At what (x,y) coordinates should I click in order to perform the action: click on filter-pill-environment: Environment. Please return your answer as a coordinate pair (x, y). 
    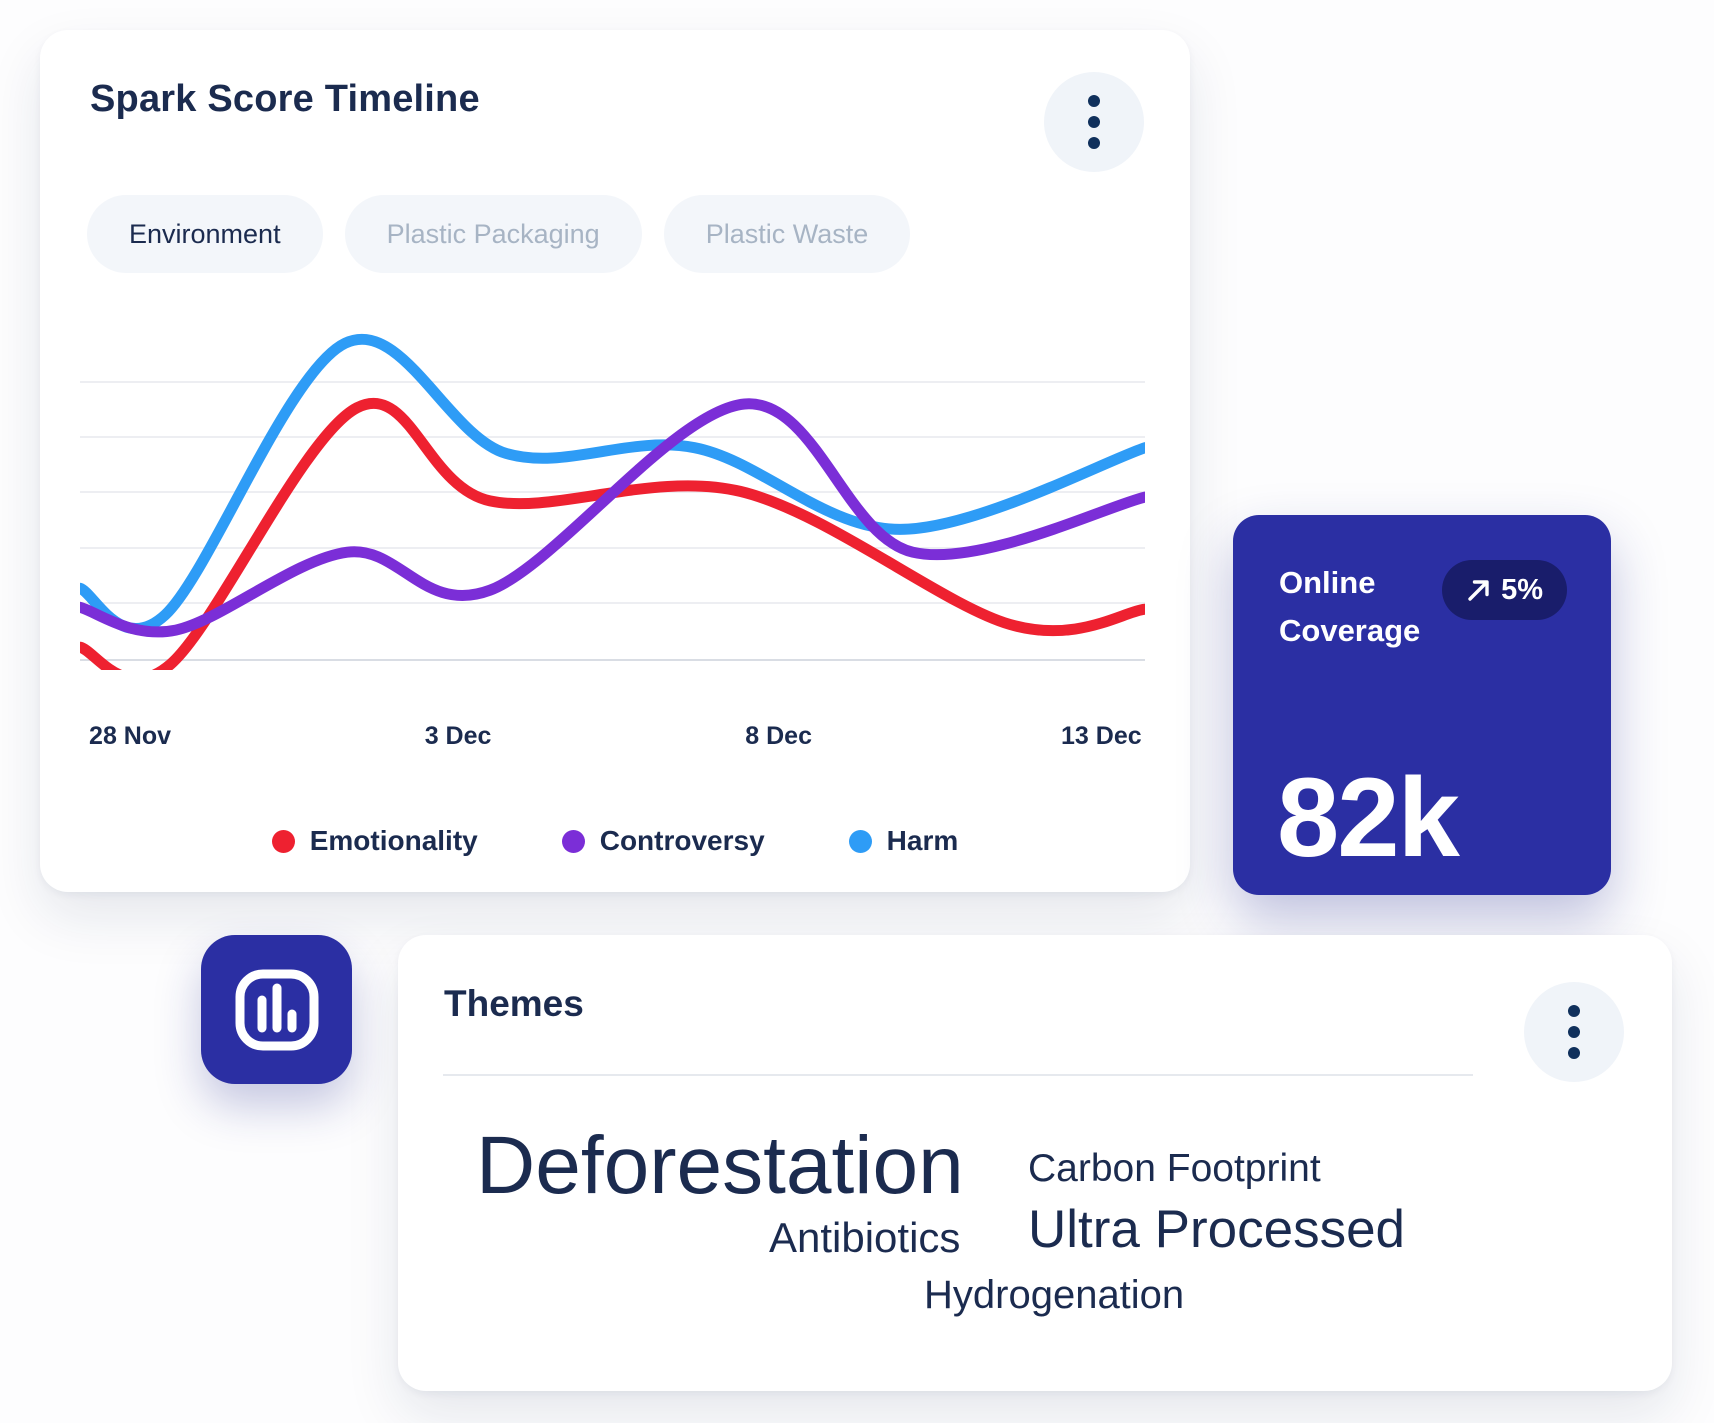
    Looking at the image, I should click on (205, 234).